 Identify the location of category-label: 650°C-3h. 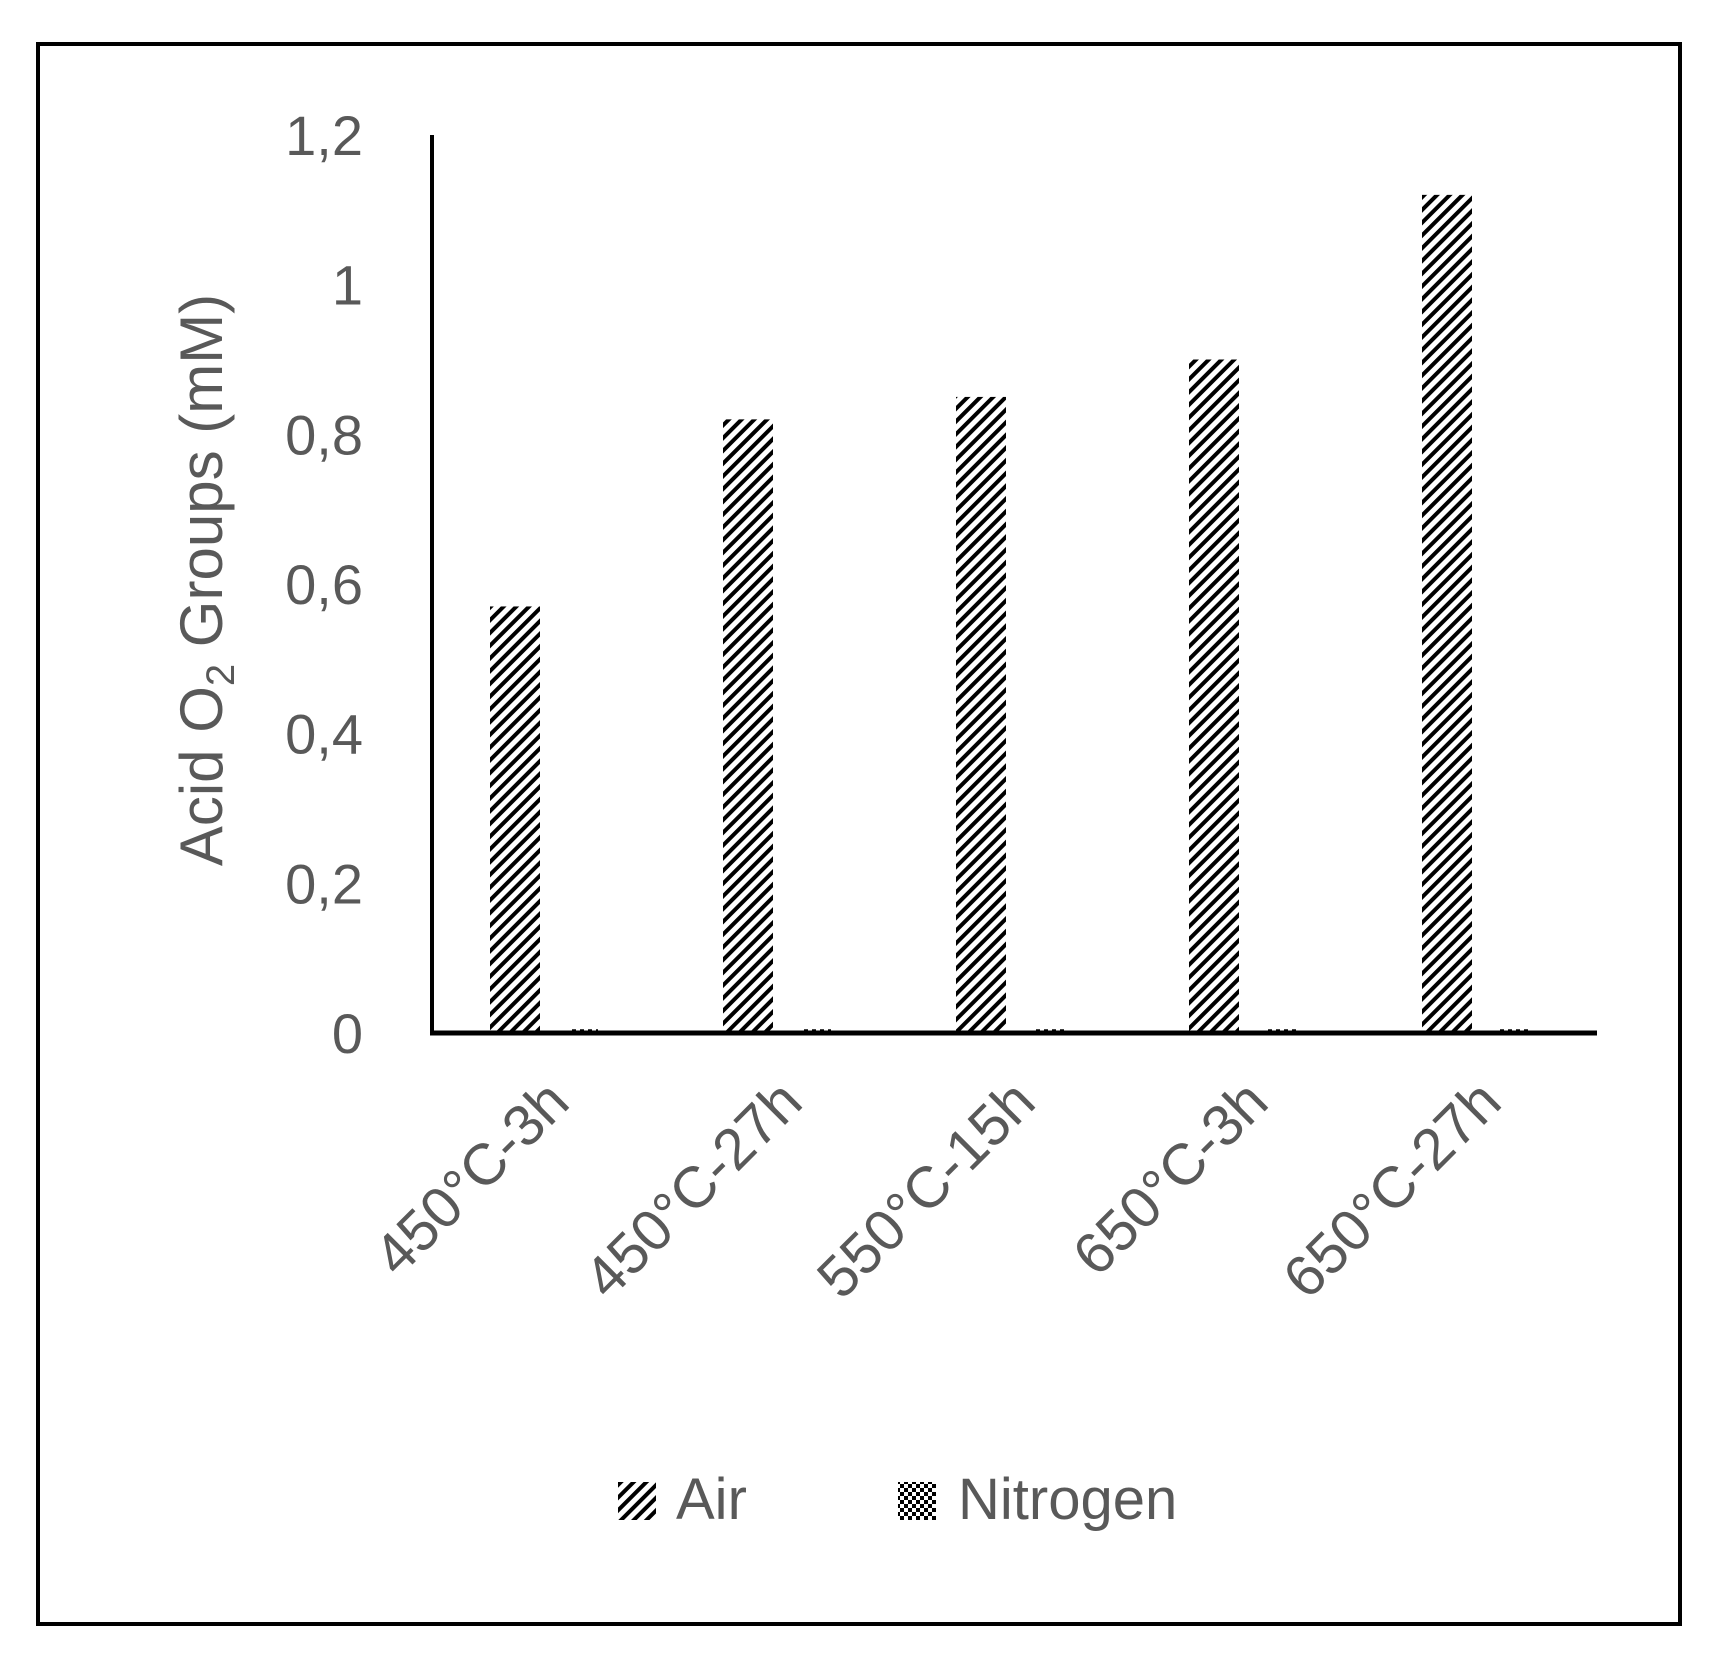
(1171, 1178).